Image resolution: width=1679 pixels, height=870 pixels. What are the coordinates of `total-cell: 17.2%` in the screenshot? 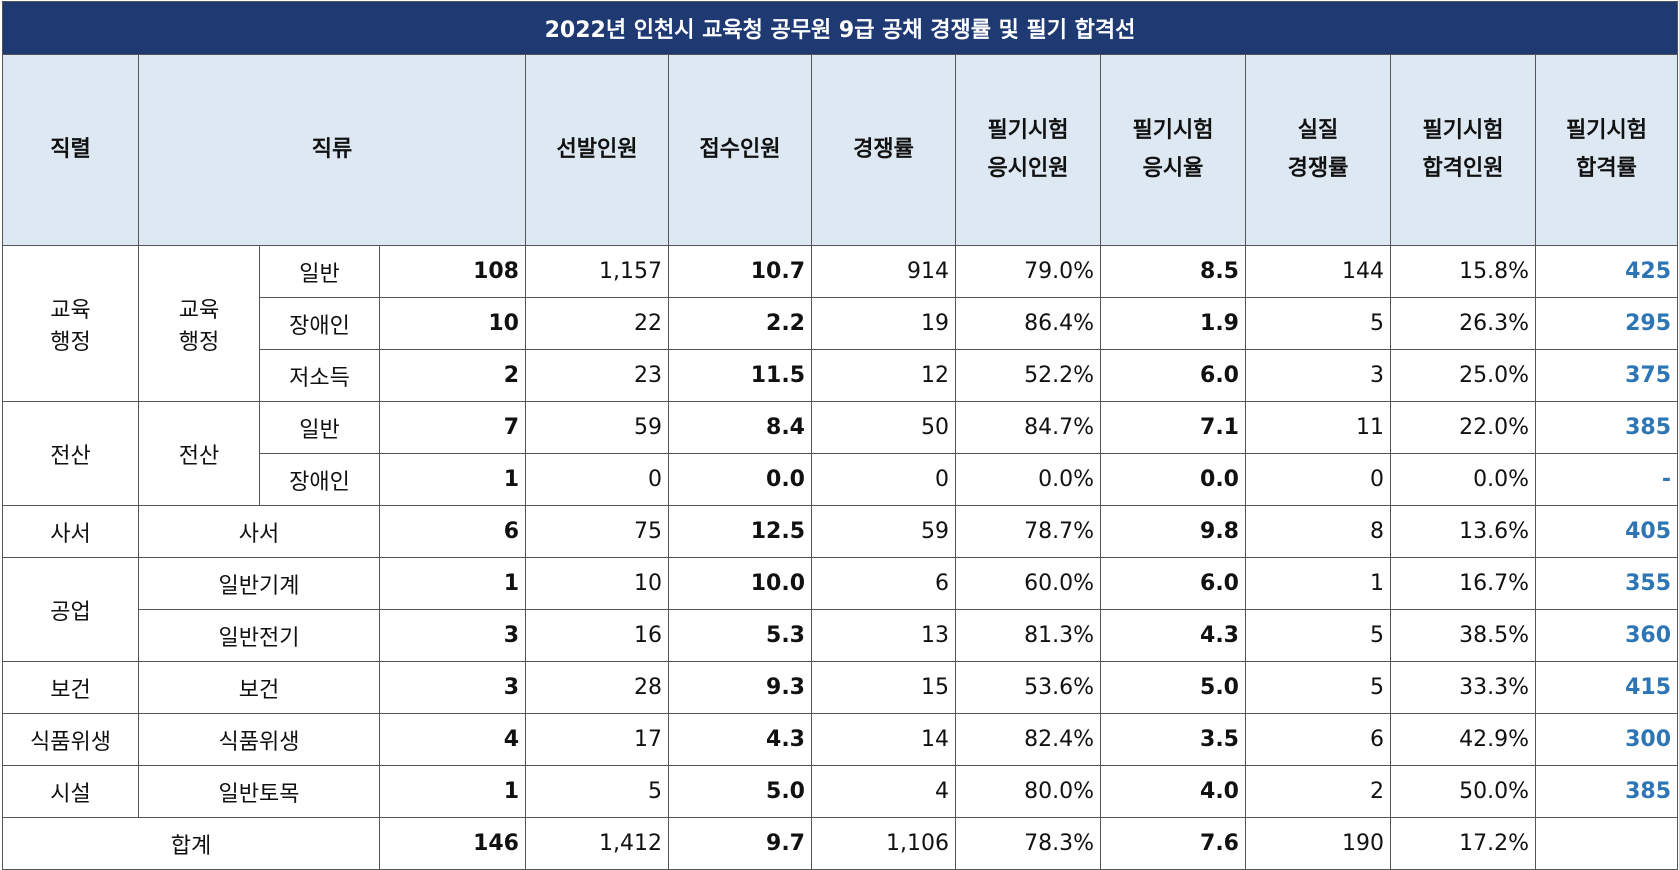 It's located at (1463, 843).